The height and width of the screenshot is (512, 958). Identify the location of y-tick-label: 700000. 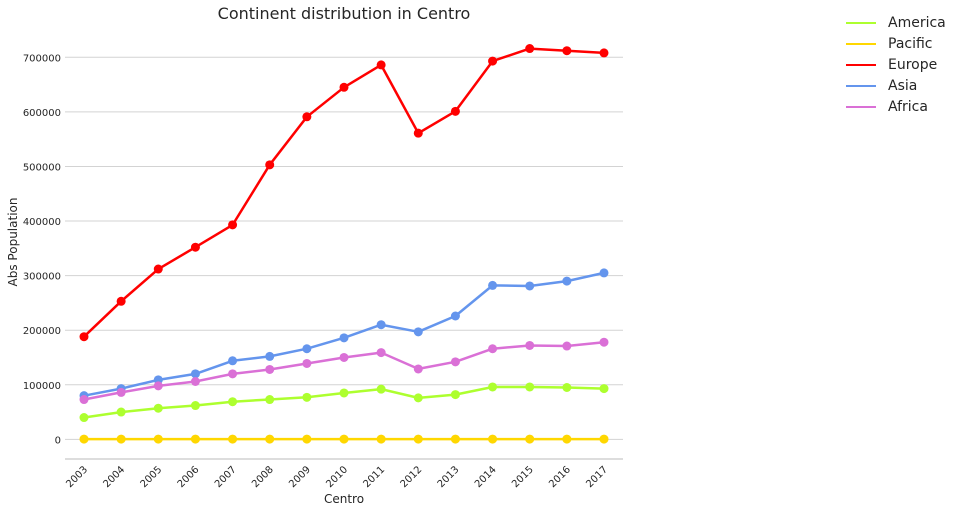
(42, 58).